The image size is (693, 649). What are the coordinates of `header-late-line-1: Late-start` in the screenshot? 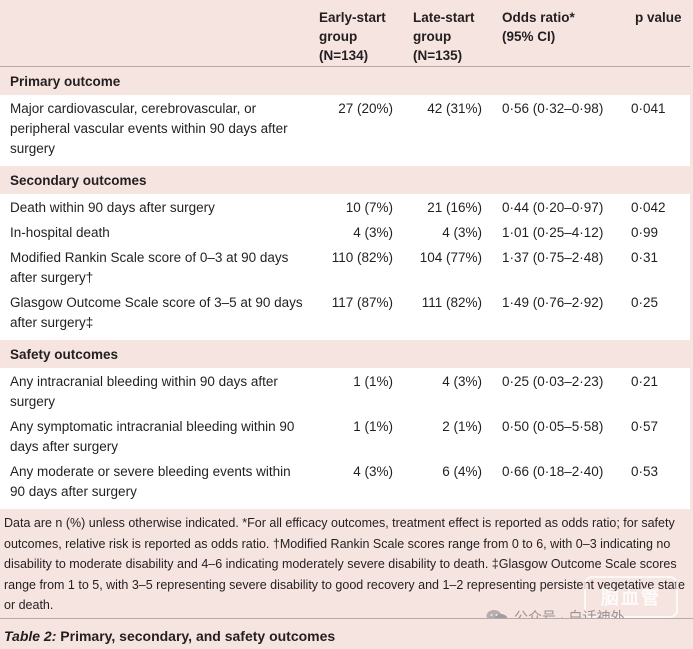 It's located at (444, 17).